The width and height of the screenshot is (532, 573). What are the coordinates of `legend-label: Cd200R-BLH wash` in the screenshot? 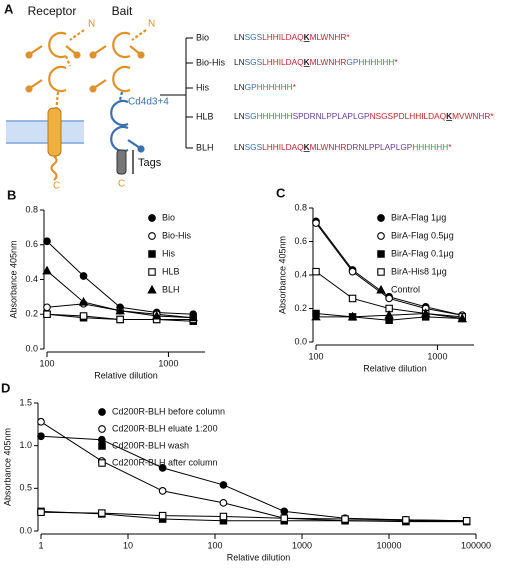 It's located at (150, 445).